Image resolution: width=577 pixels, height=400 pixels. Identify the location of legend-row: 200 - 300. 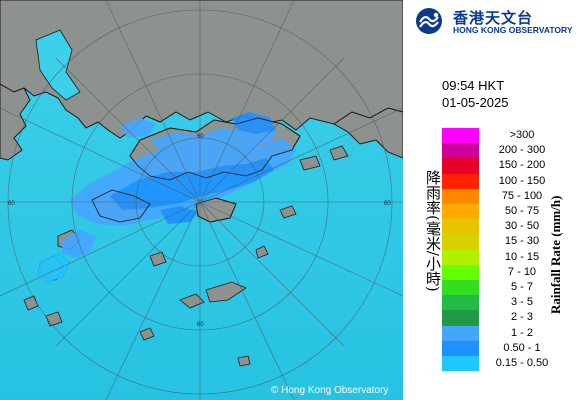
(509, 151).